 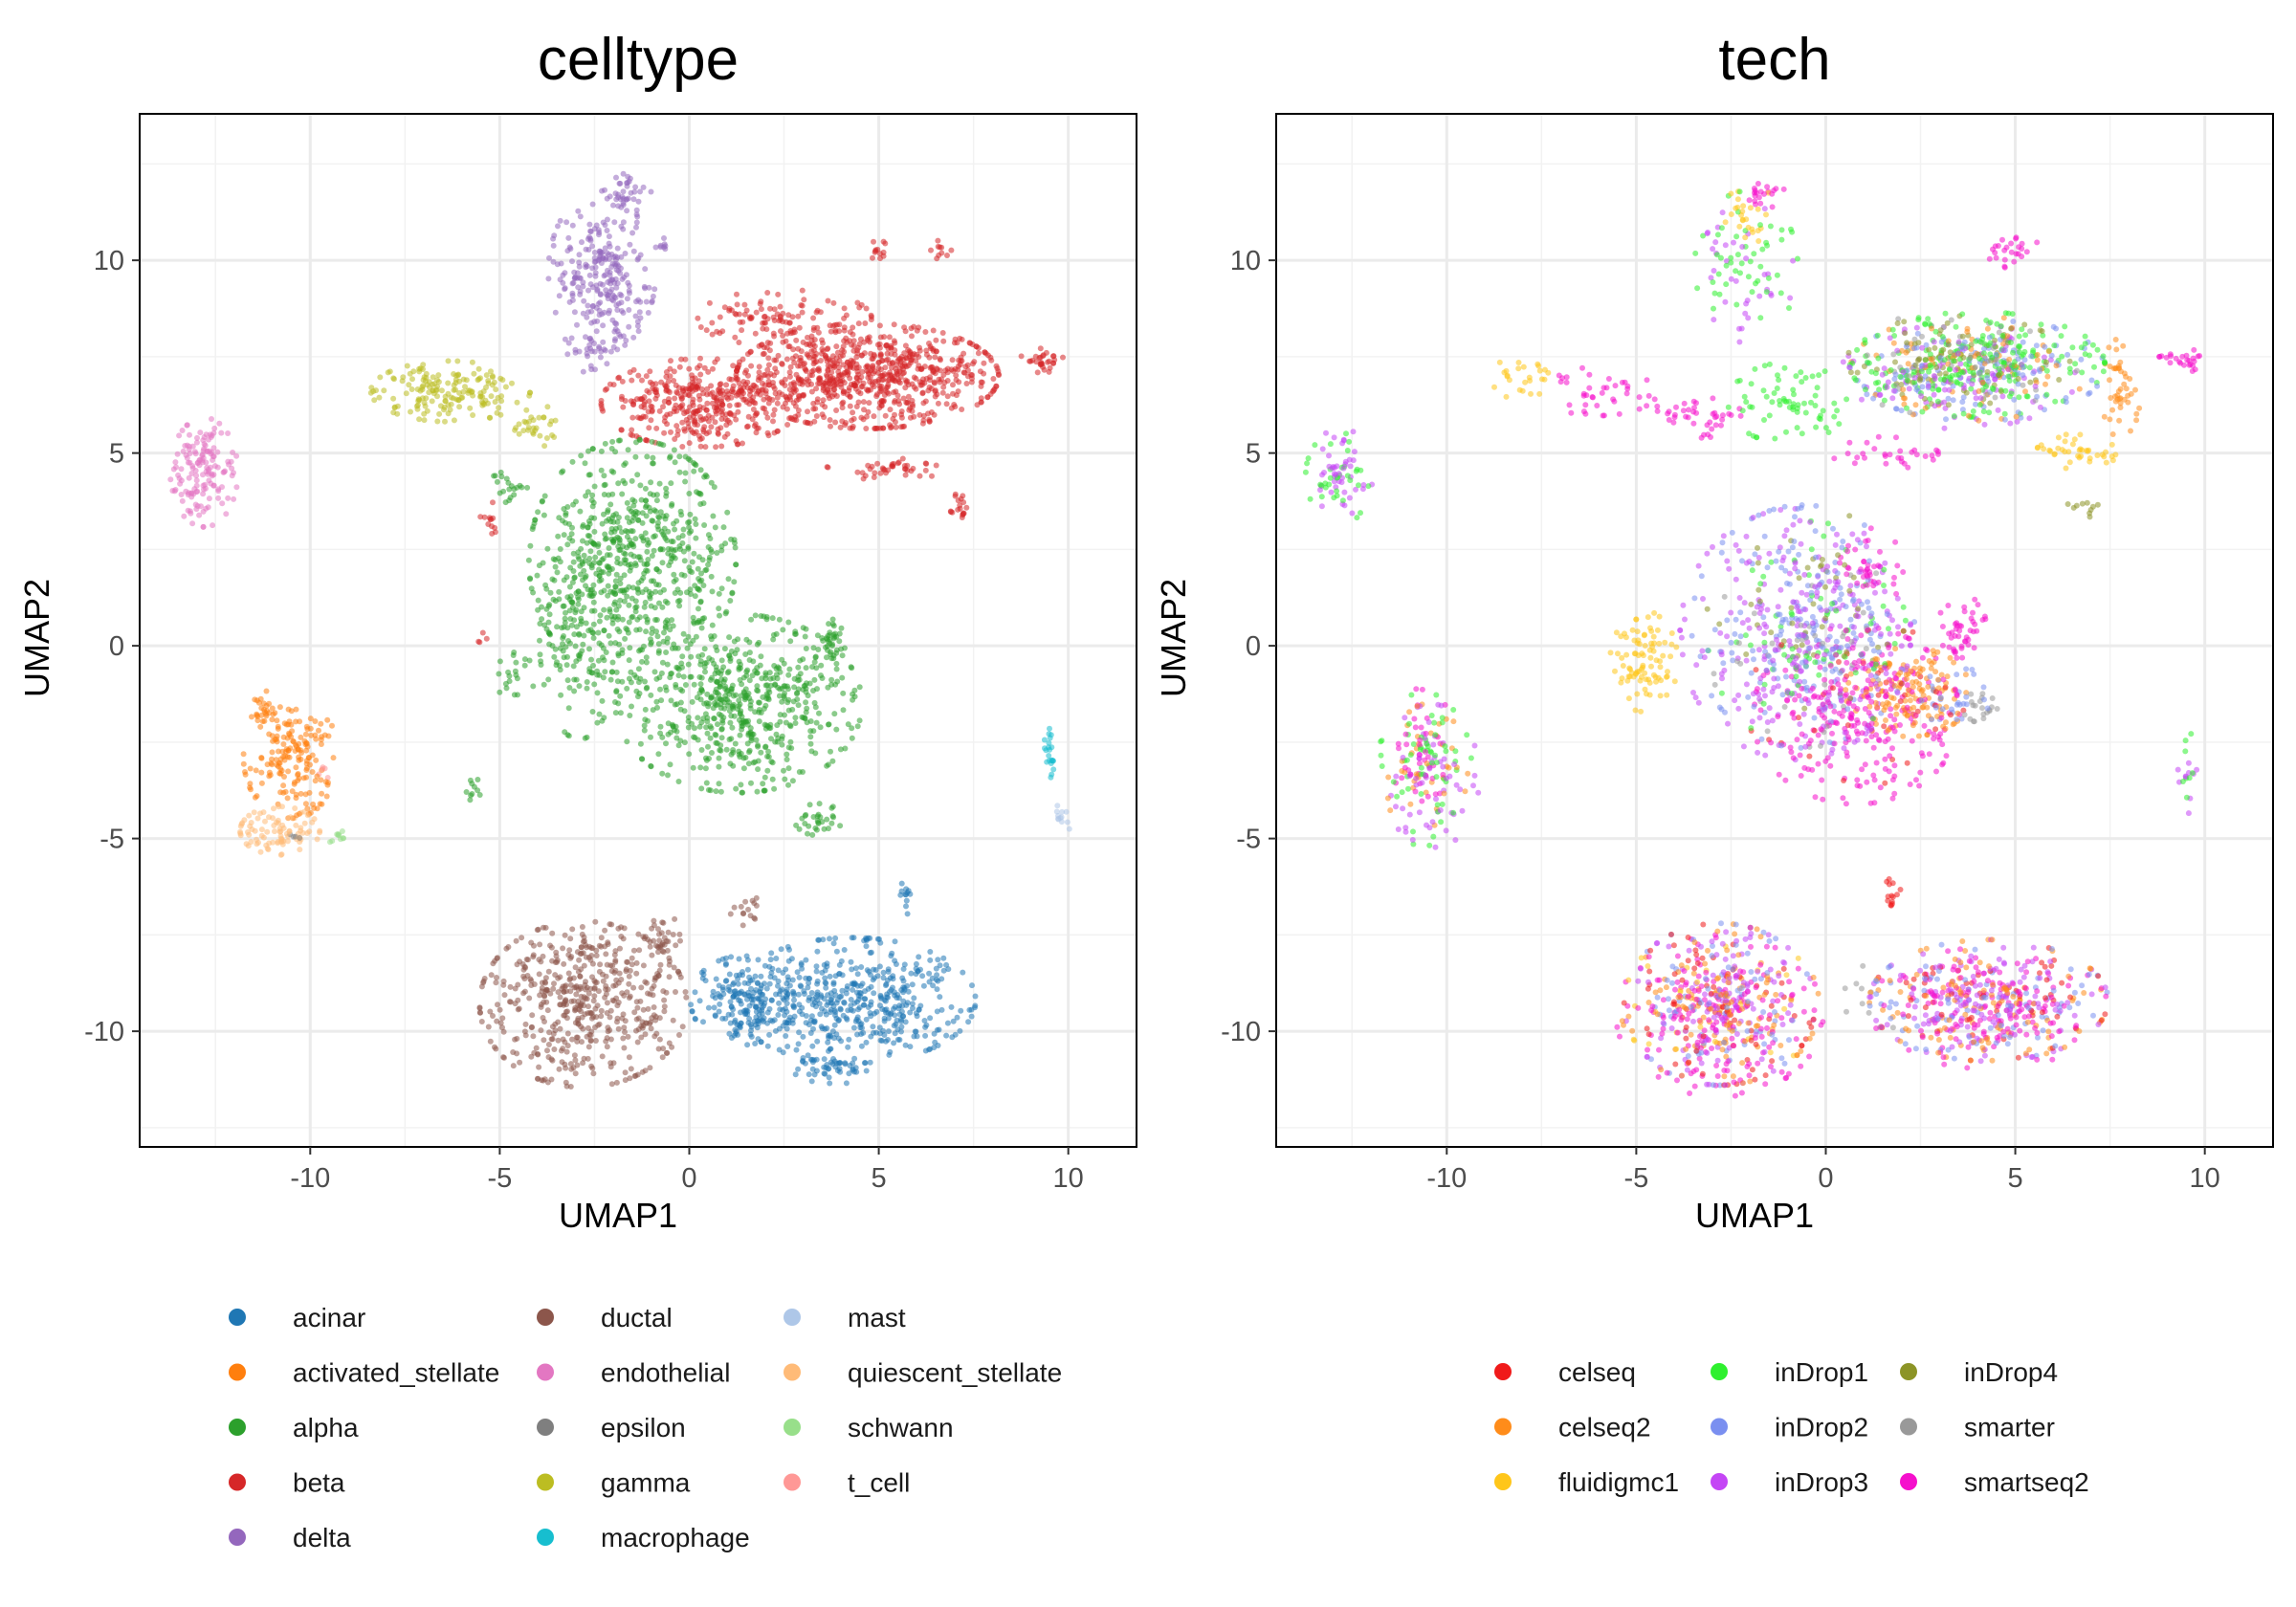 What do you see at coordinates (1069, 829) in the screenshot?
I see `point-mast` at bounding box center [1069, 829].